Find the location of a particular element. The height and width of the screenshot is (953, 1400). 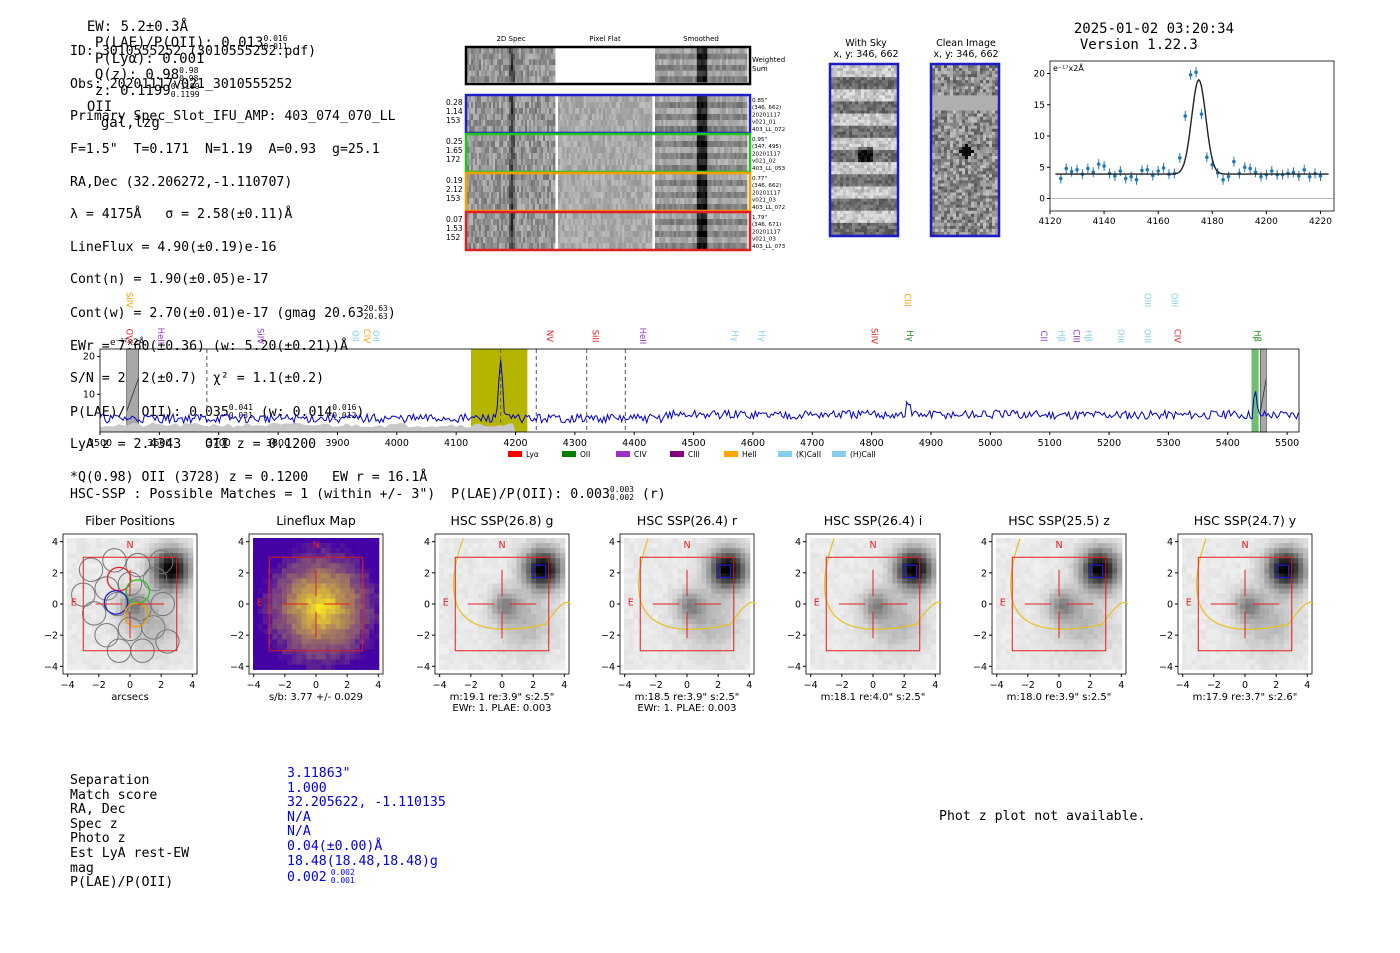

with-sky-label: With Sky is located at coordinates (866, 43).